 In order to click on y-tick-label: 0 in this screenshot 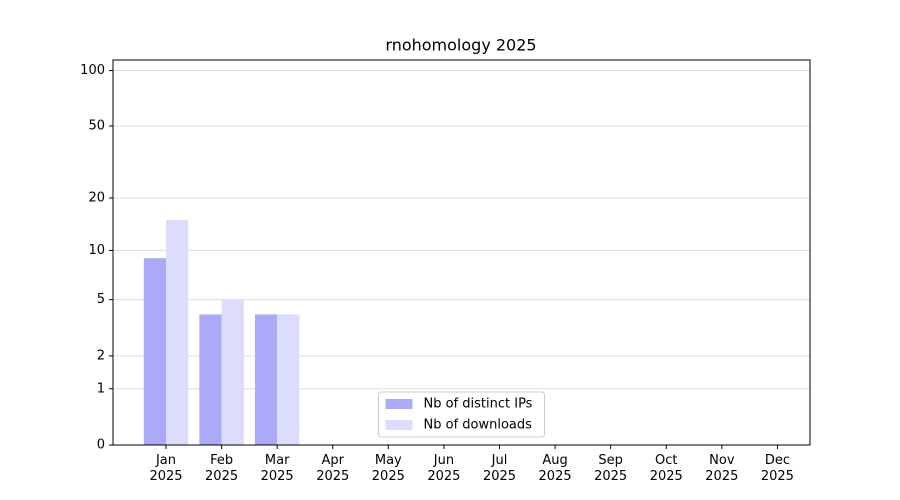, I will do `click(101, 445)`.